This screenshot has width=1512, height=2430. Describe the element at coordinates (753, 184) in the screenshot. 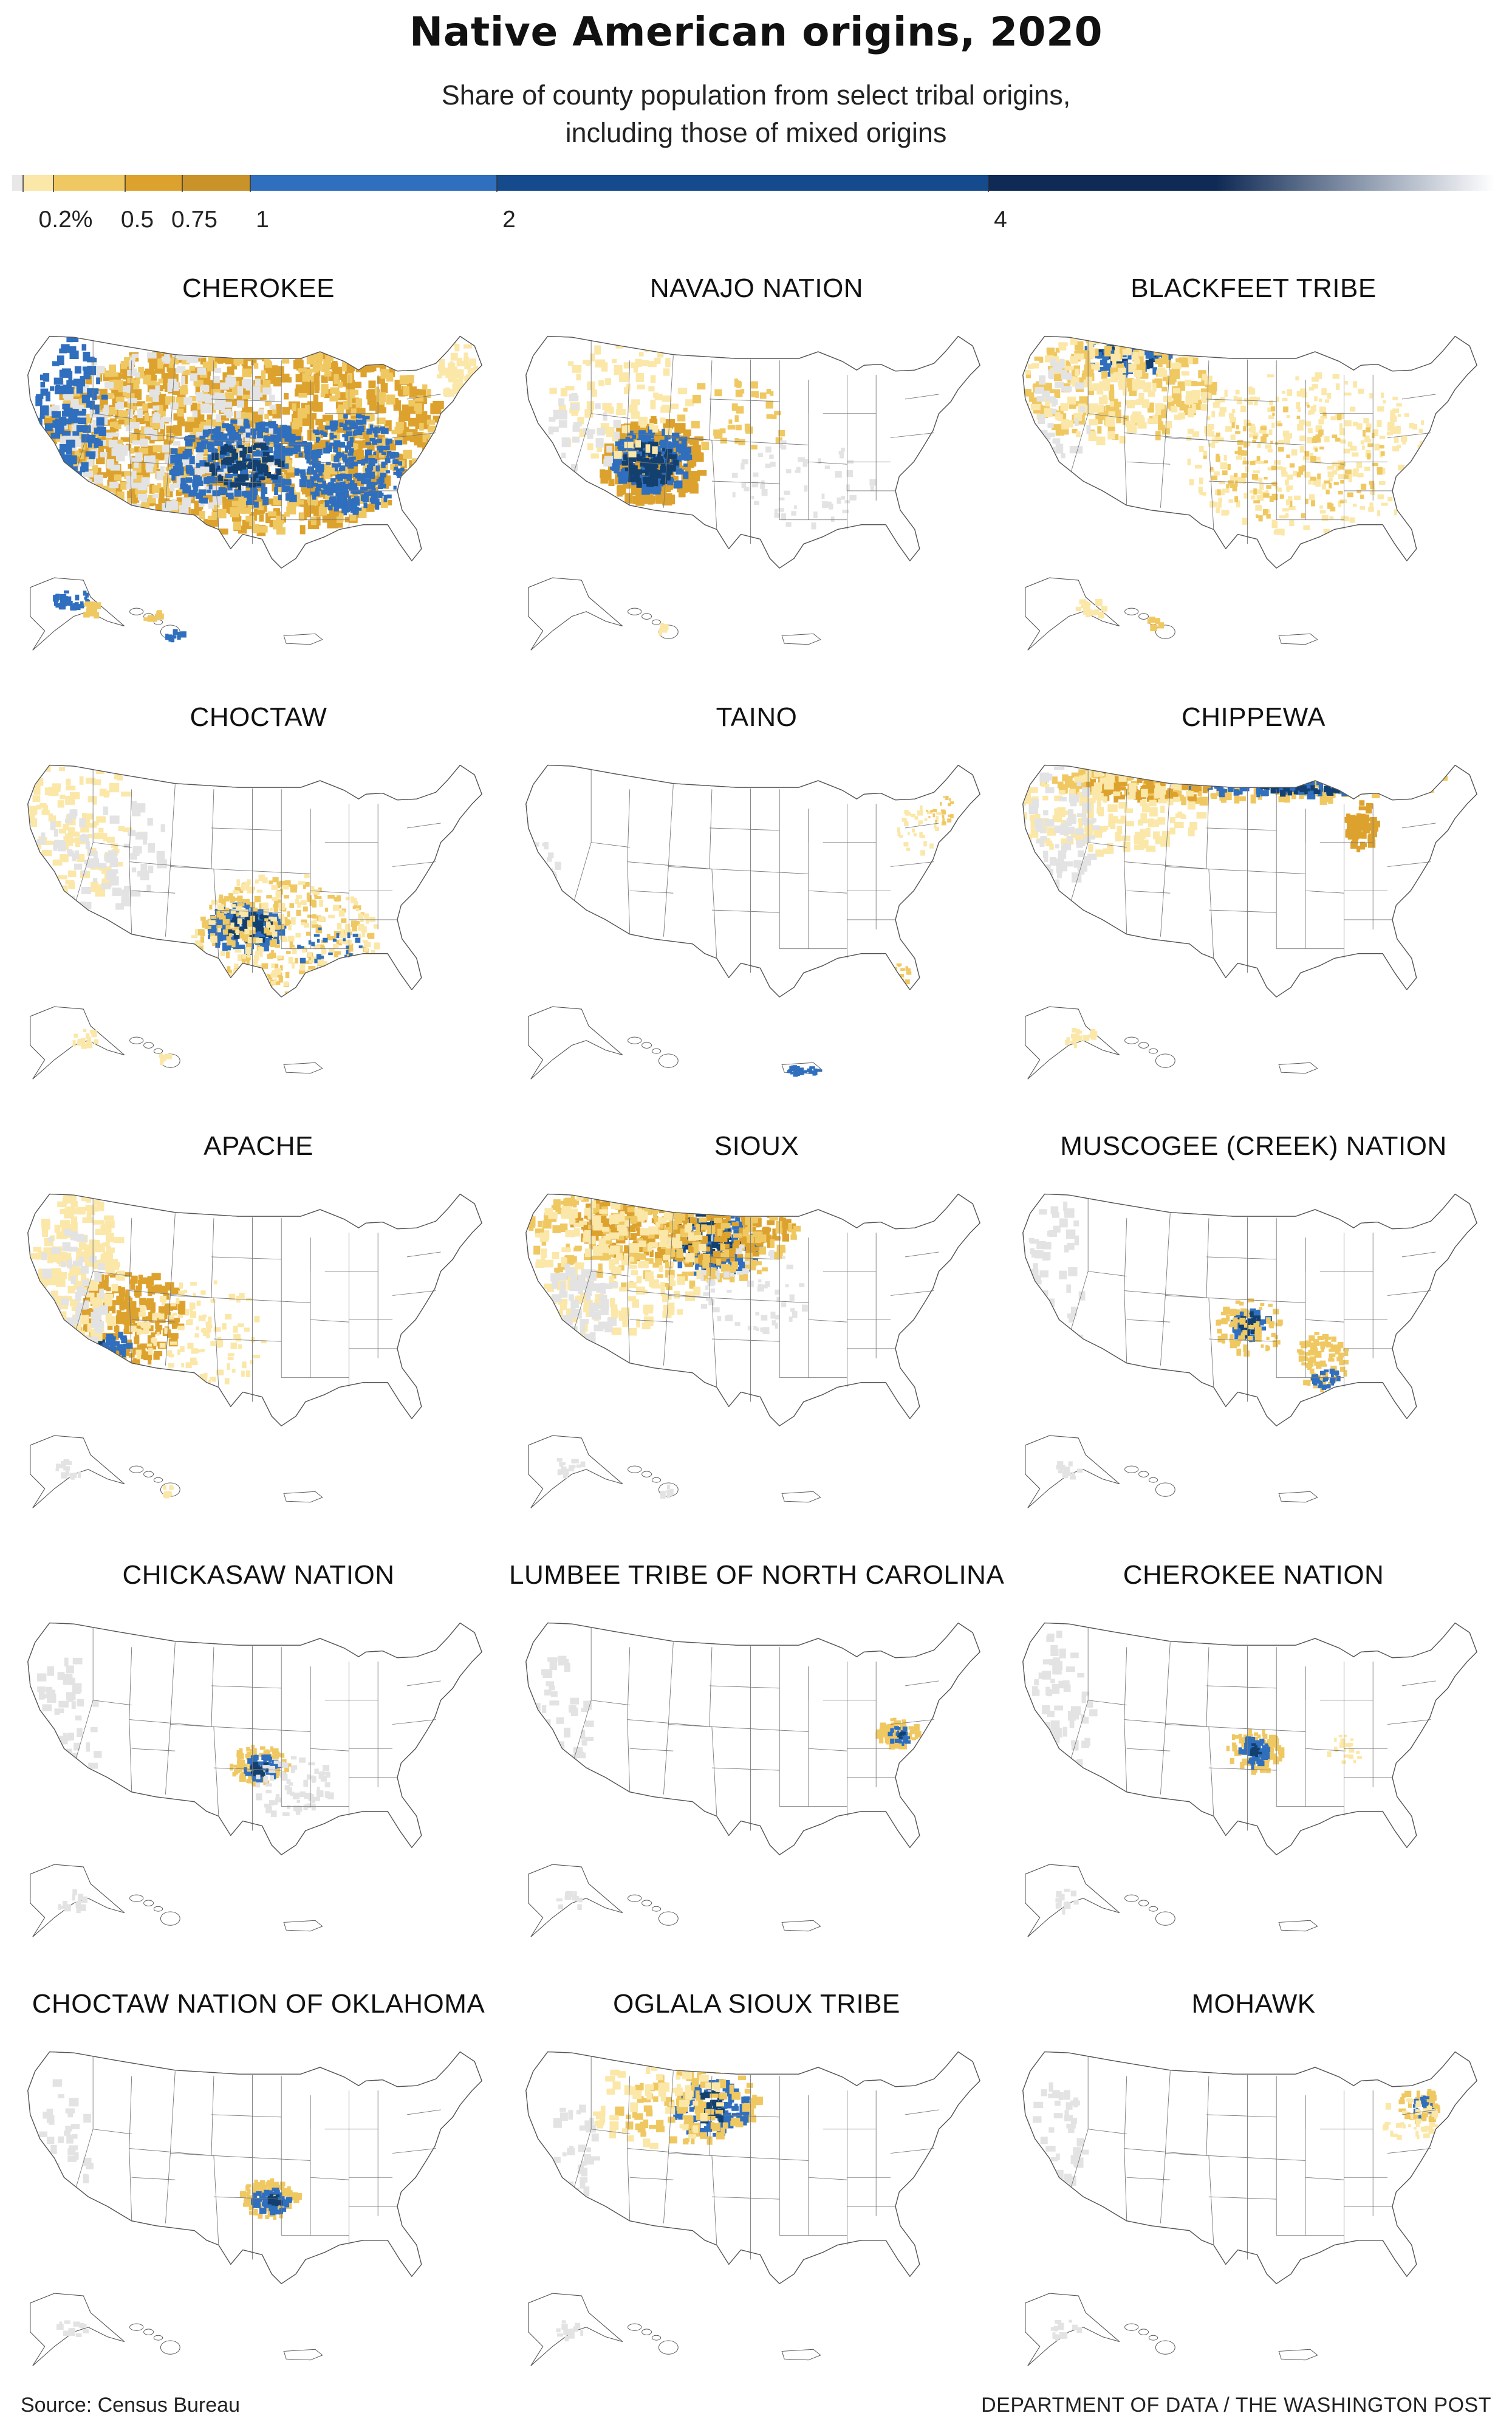

I see `legend-bar` at that location.